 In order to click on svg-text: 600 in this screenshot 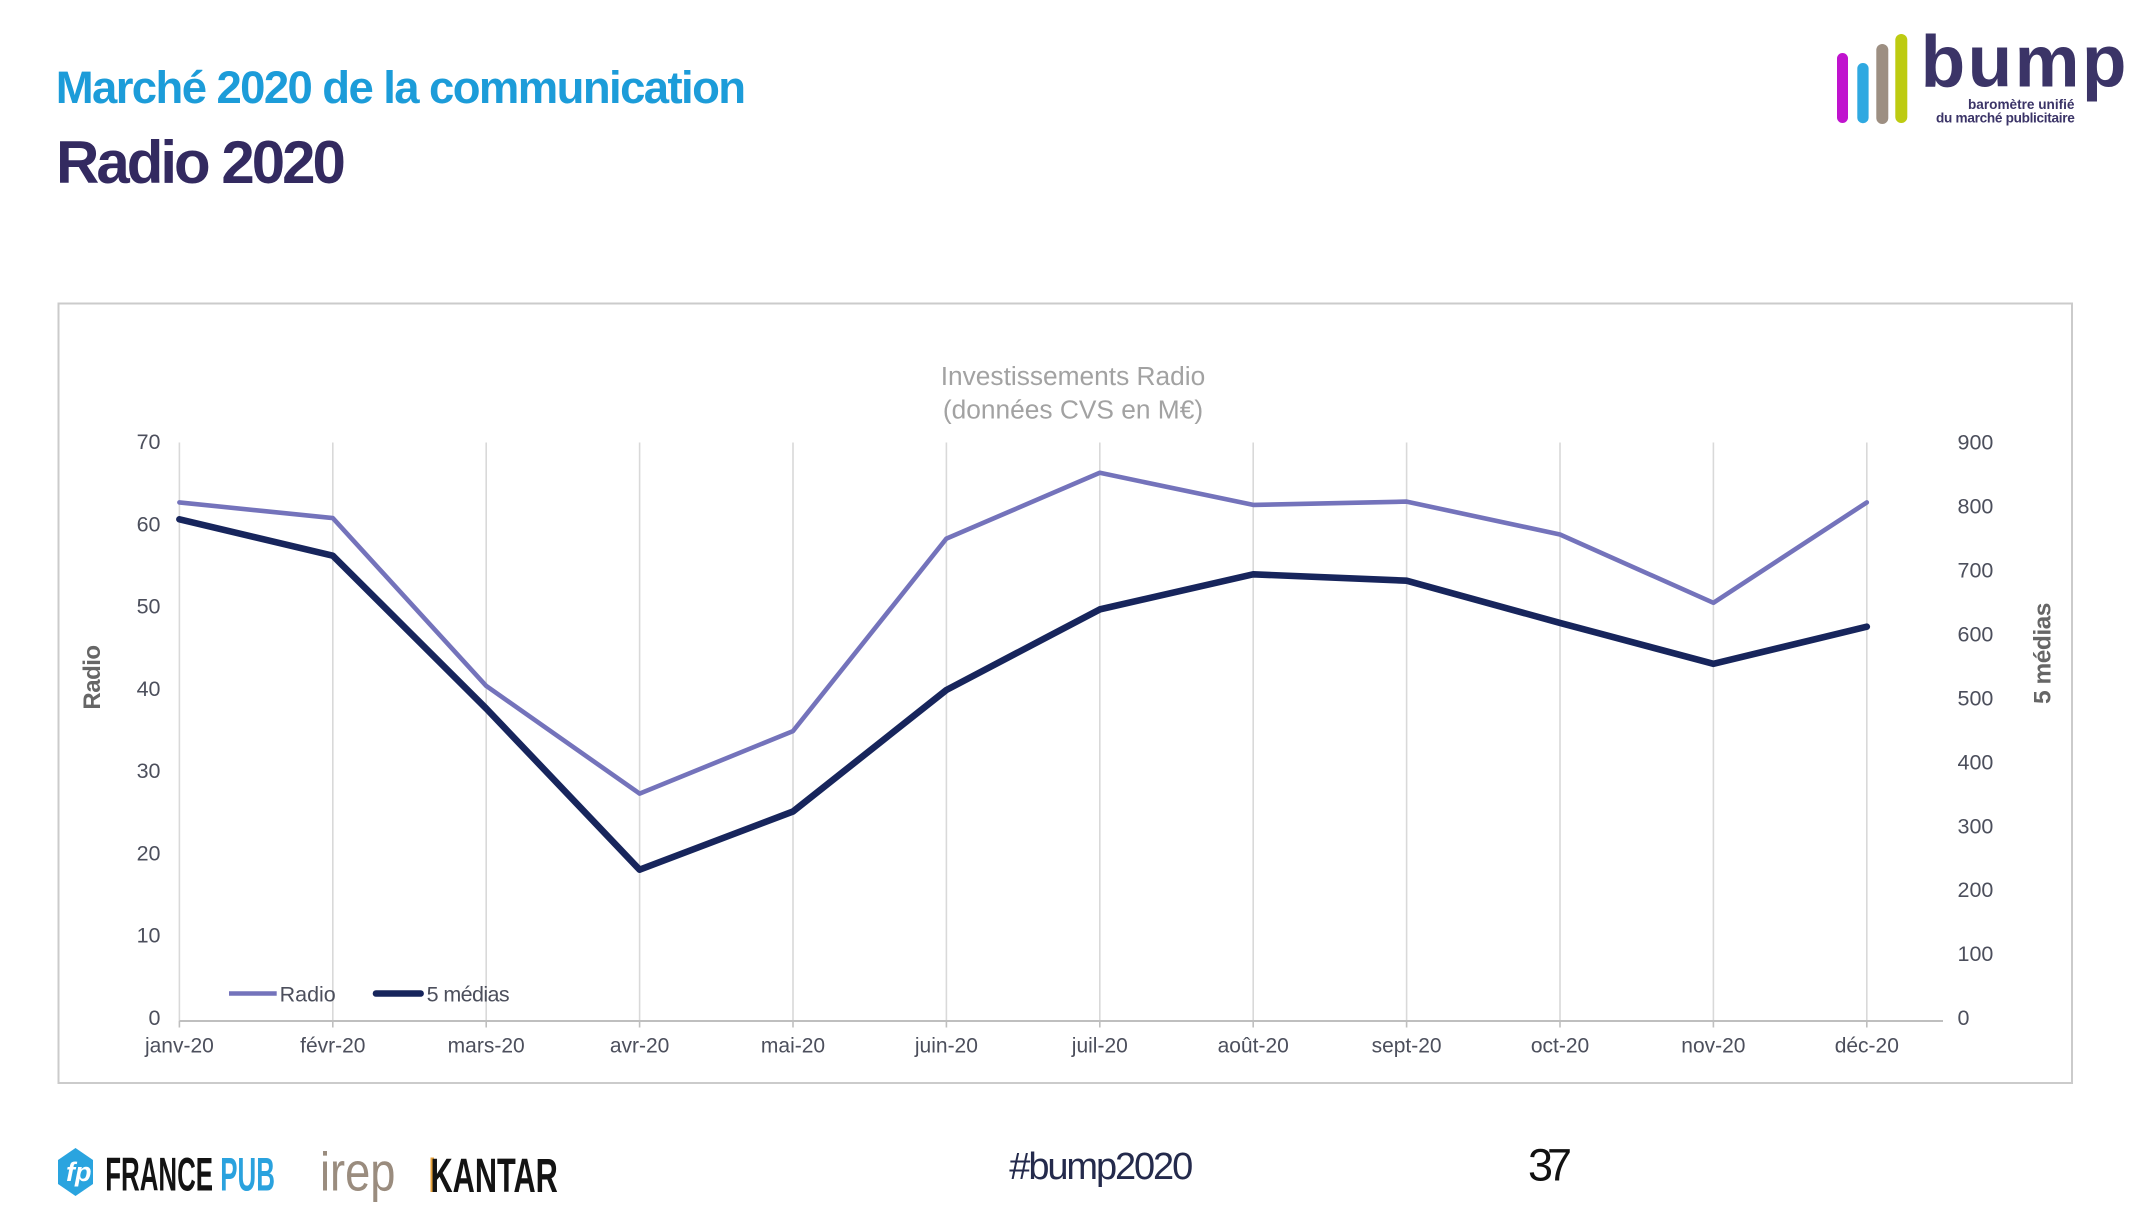, I will do `click(1976, 634)`.